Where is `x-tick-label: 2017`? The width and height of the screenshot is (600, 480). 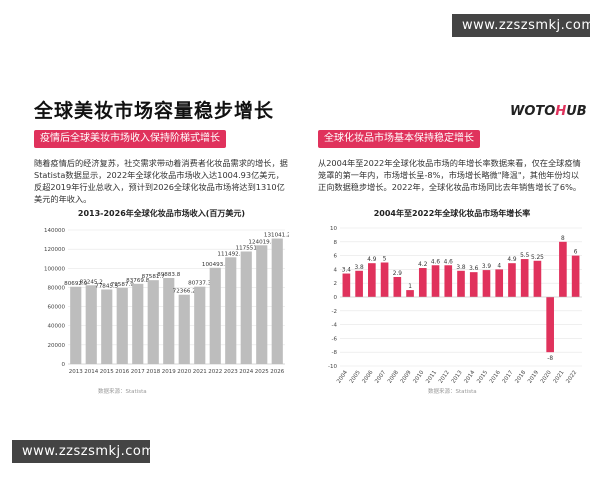
x-tick-label: 2017 is located at coordinates (508, 376).